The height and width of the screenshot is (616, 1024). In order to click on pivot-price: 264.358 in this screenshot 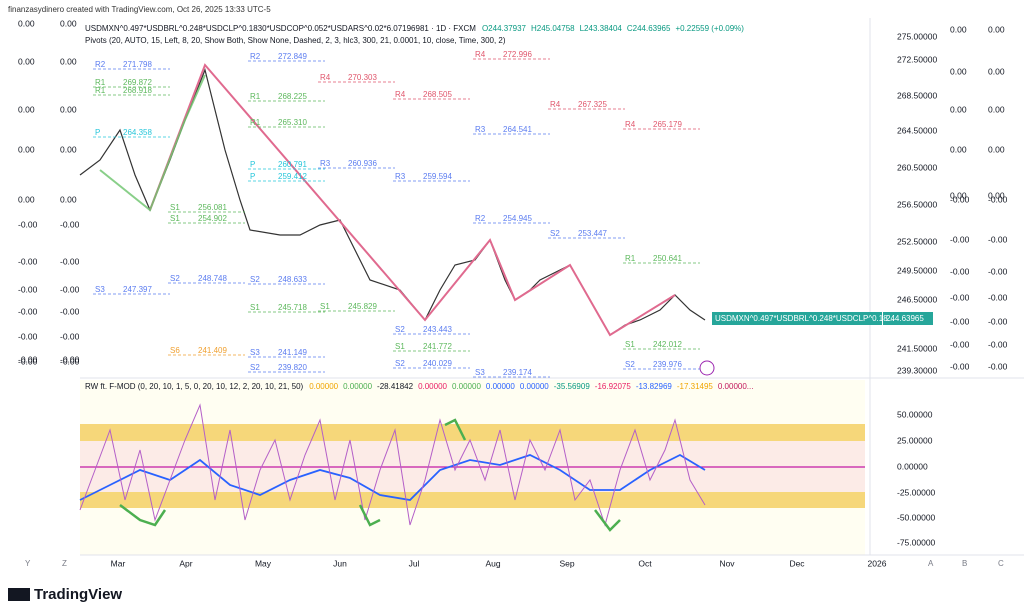, I will do `click(137, 132)`.